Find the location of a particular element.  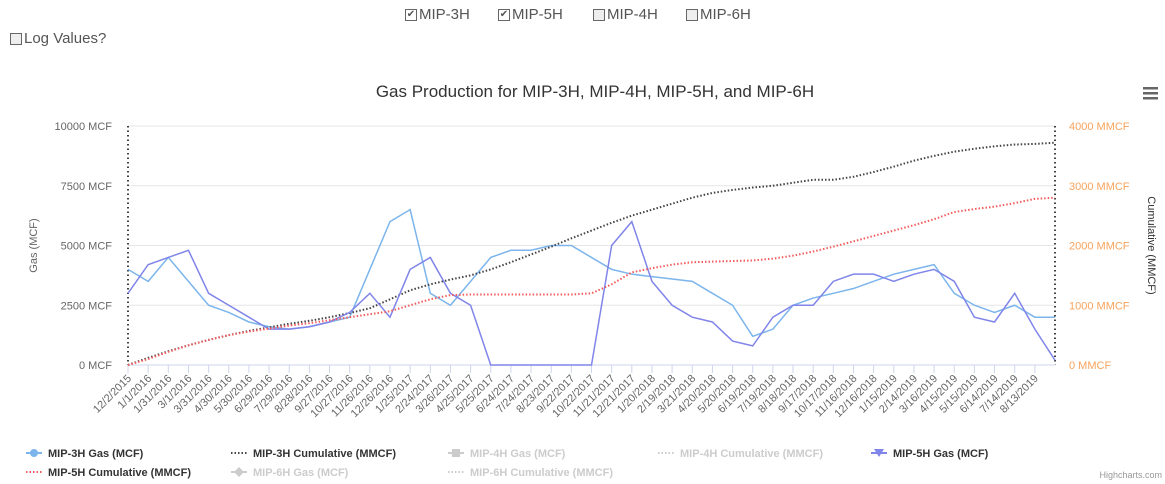

legend-label: MIP-4H Gas (MCF) is located at coordinates (518, 454).